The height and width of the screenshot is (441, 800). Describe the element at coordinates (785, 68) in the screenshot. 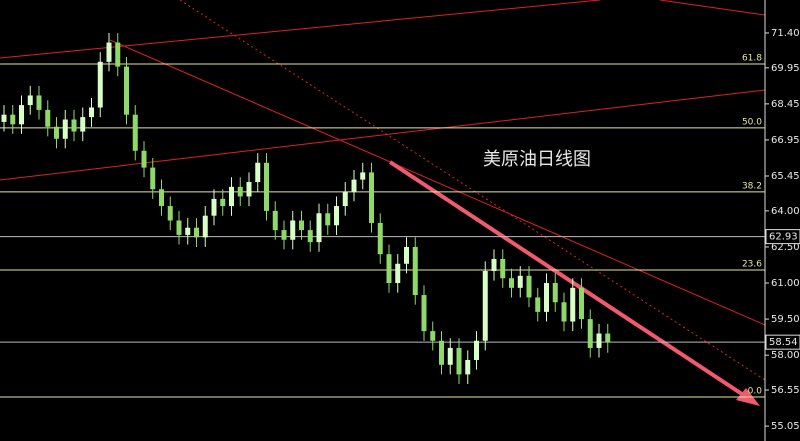

I see `y-tick-label: 69.95` at that location.